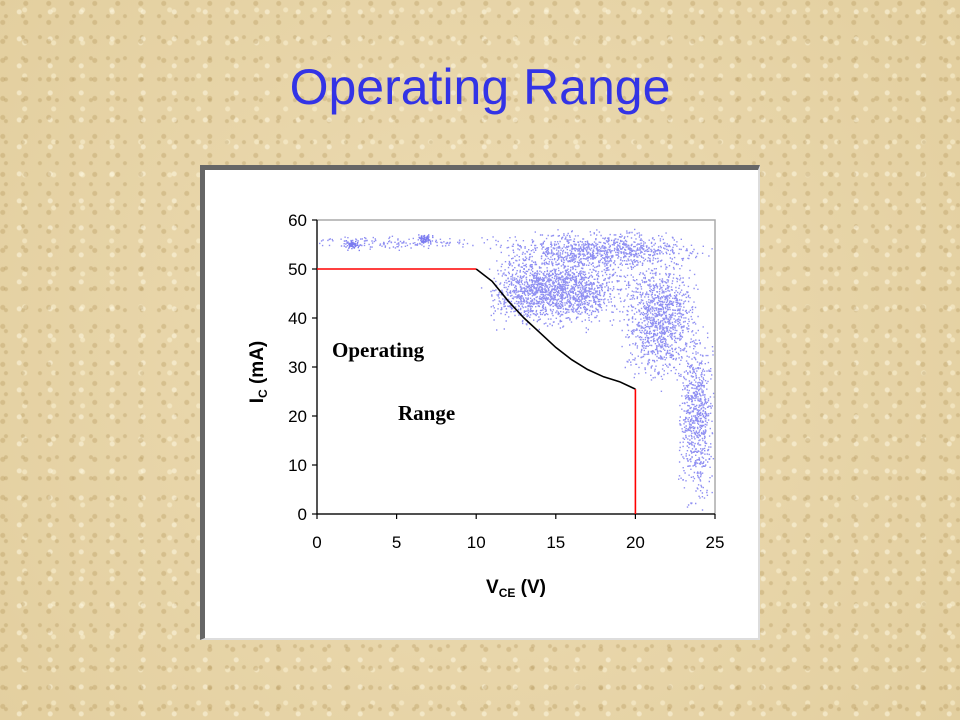 This screenshot has width=960, height=720. I want to click on x-axis-label: VCE (V), so click(516, 588).